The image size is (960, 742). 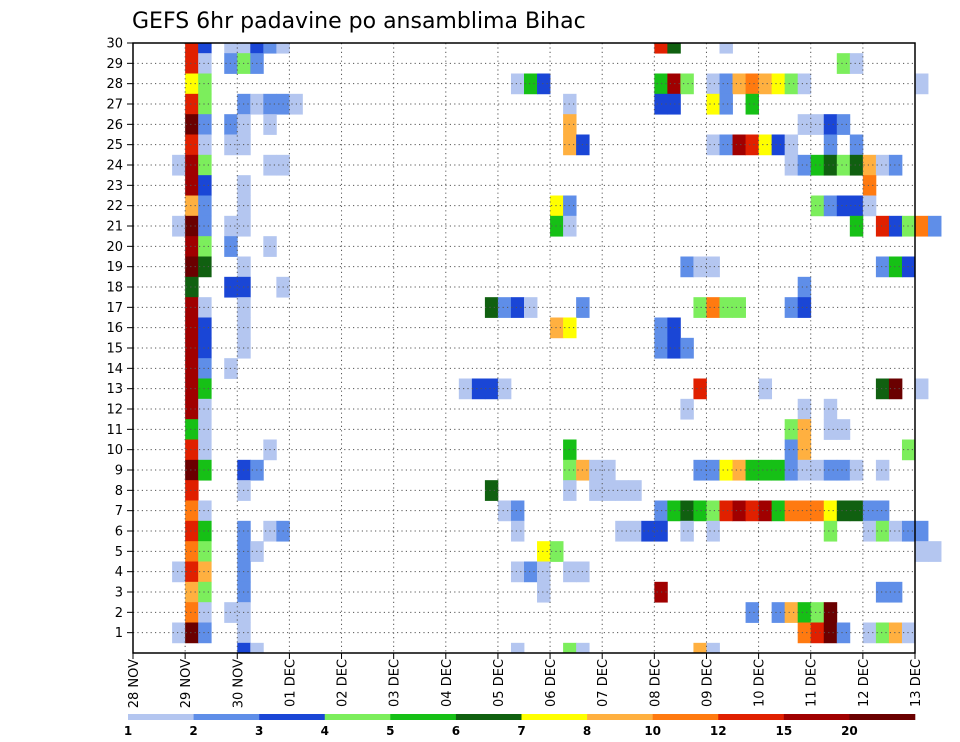 I want to click on y-tick-label: 9, so click(x=119, y=471).